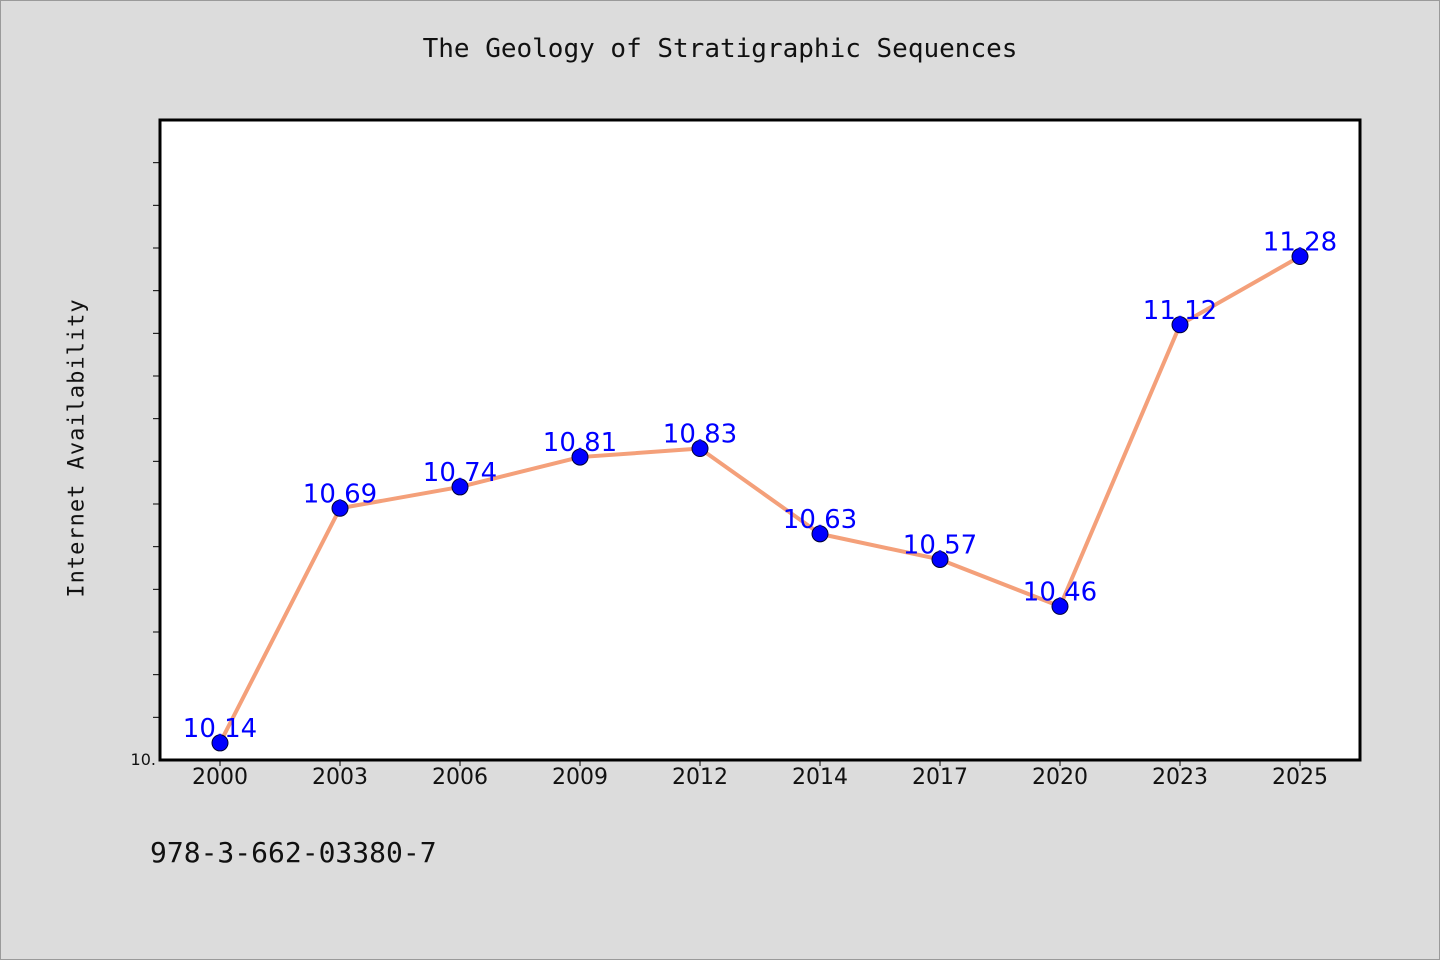  Describe the element at coordinates (1300, 243) in the screenshot. I see `data-label: 11.28` at that location.